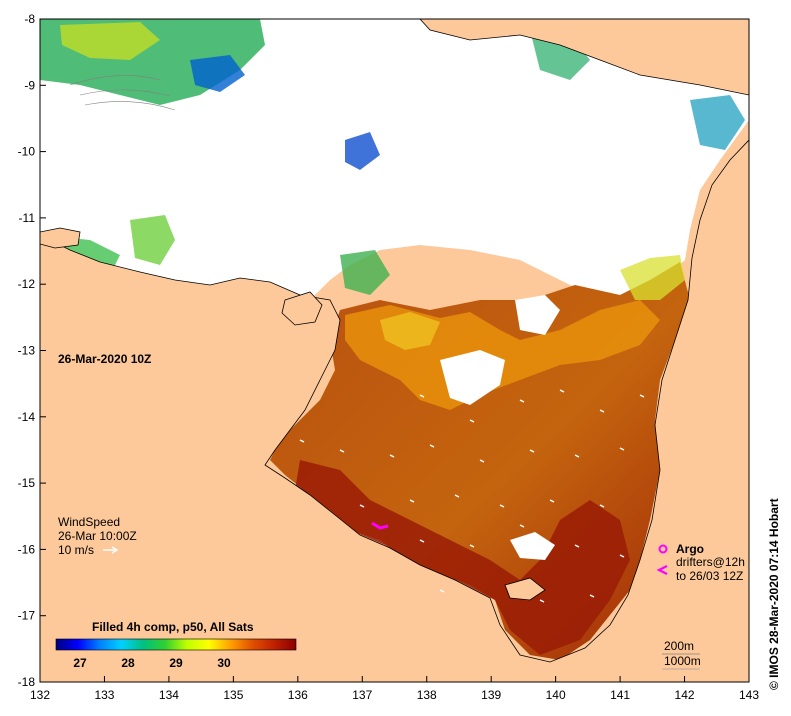  I want to click on sst-north-patch-blue, so click(217, 73).